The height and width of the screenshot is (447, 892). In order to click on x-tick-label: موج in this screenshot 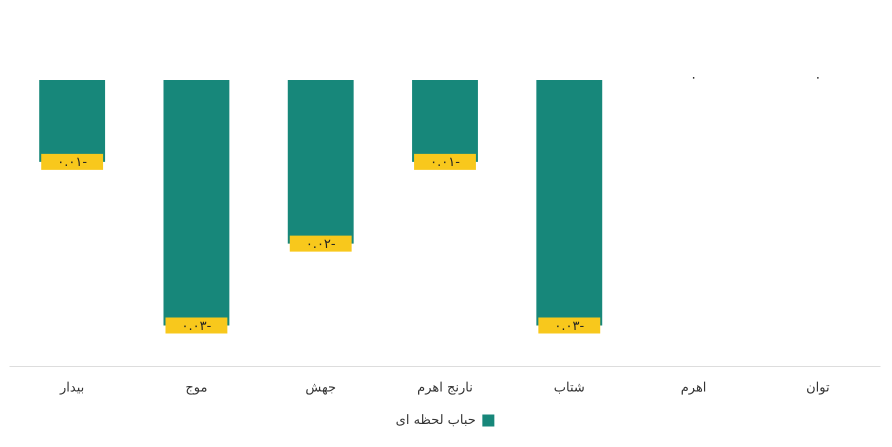, I will do `click(196, 388)`.